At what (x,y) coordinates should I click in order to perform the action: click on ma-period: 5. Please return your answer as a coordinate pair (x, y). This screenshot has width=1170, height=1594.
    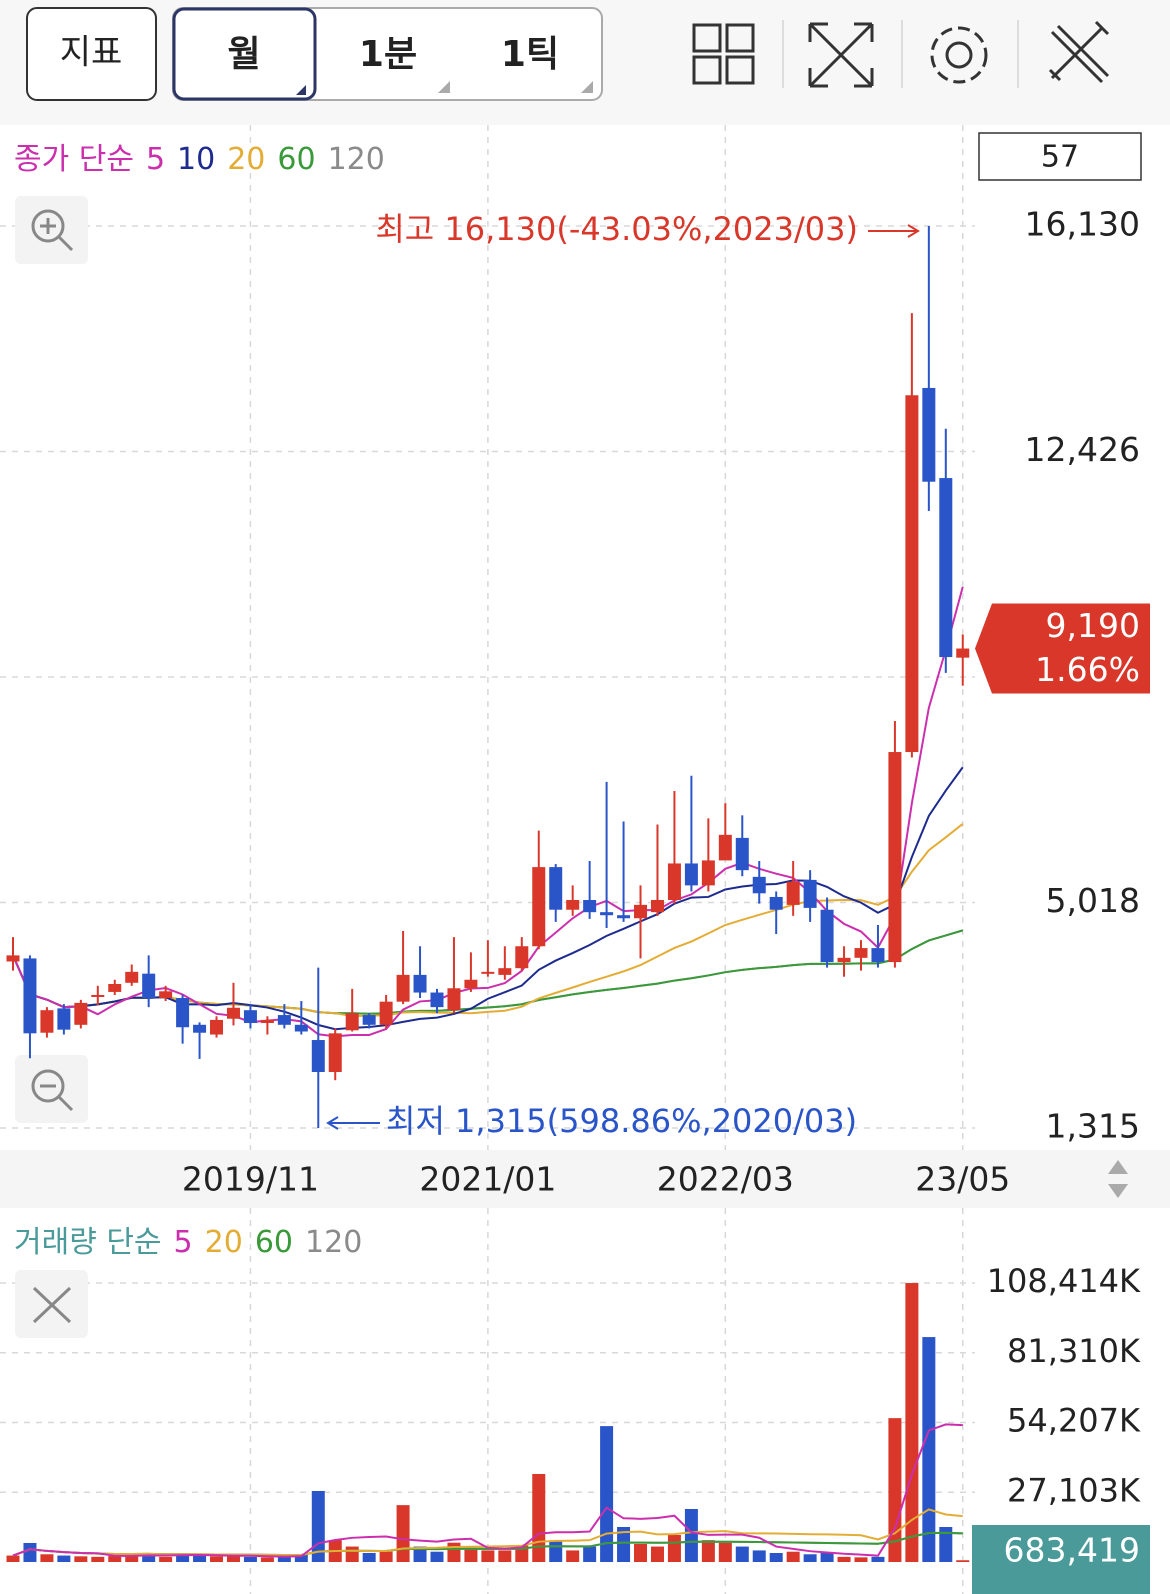
    Looking at the image, I should click on (155, 159).